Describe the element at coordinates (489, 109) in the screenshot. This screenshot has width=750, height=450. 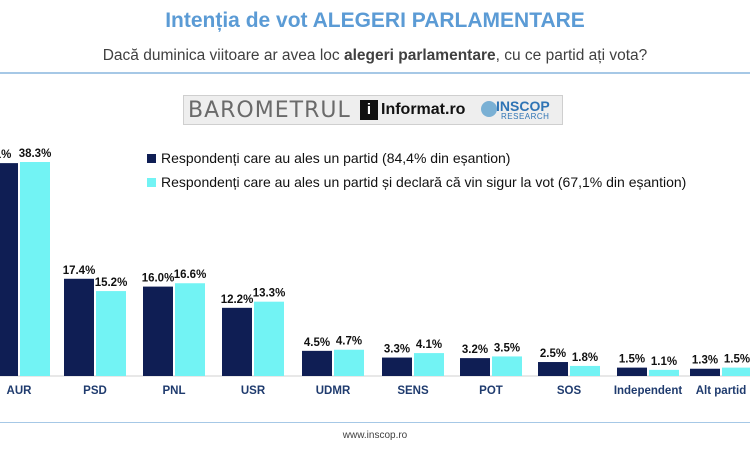
I see `inscop-logo-icon` at that location.